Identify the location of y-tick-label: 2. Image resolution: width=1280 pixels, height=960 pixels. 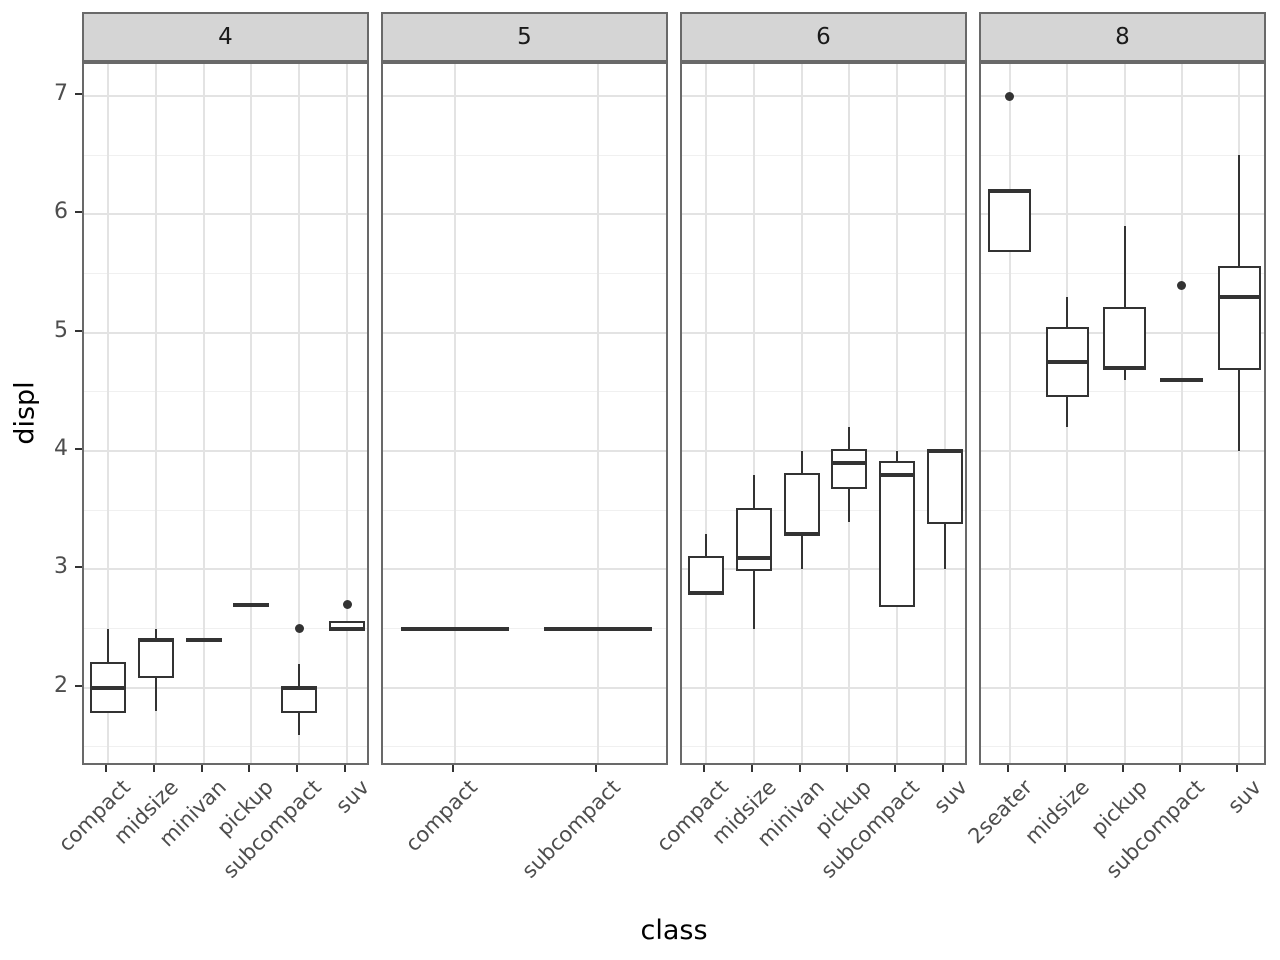
(61, 685).